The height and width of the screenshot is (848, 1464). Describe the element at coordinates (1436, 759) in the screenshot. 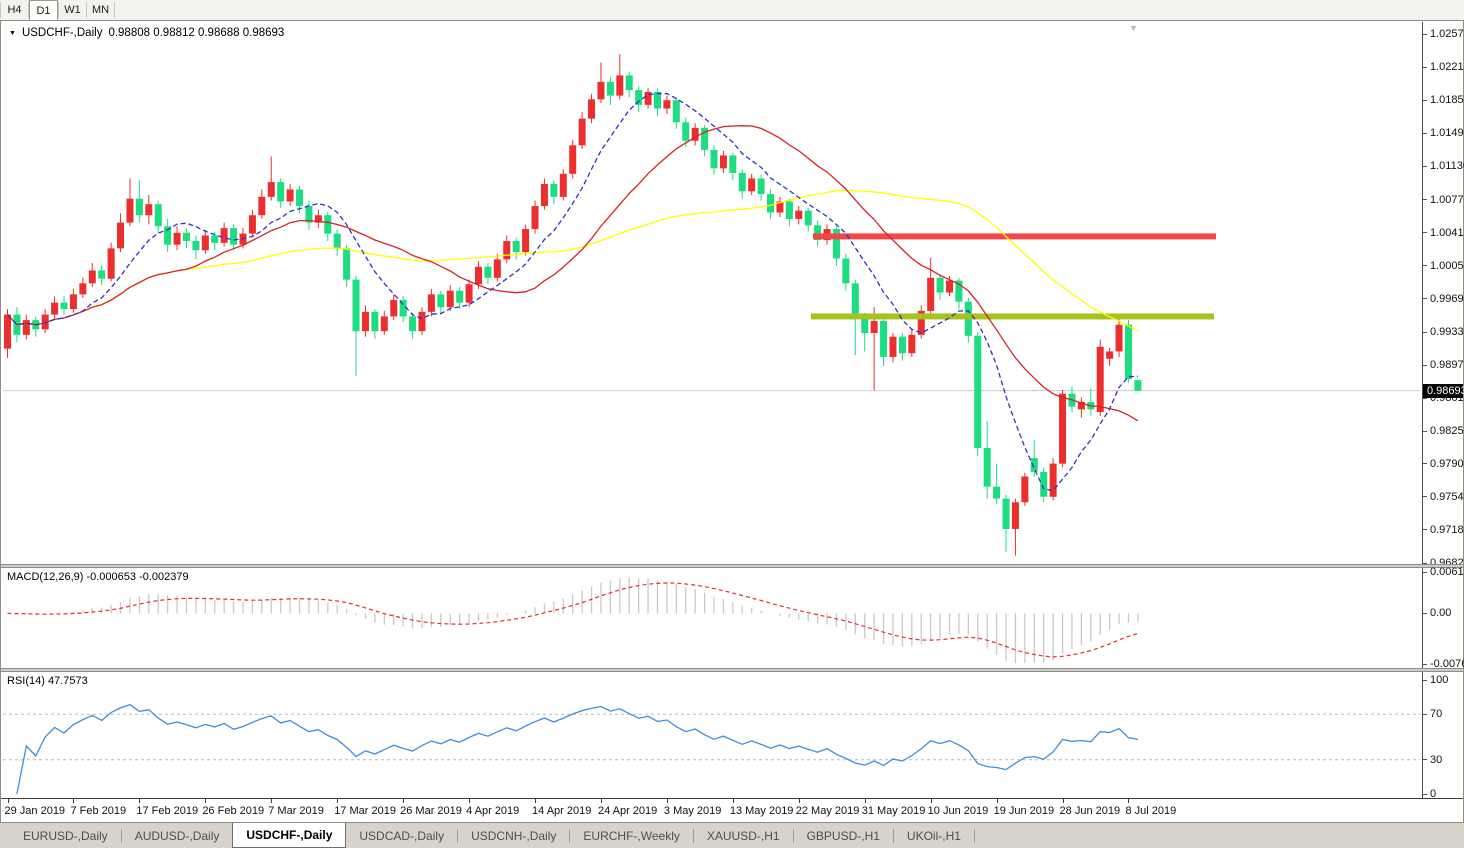

I see `rsi-label: 30` at that location.